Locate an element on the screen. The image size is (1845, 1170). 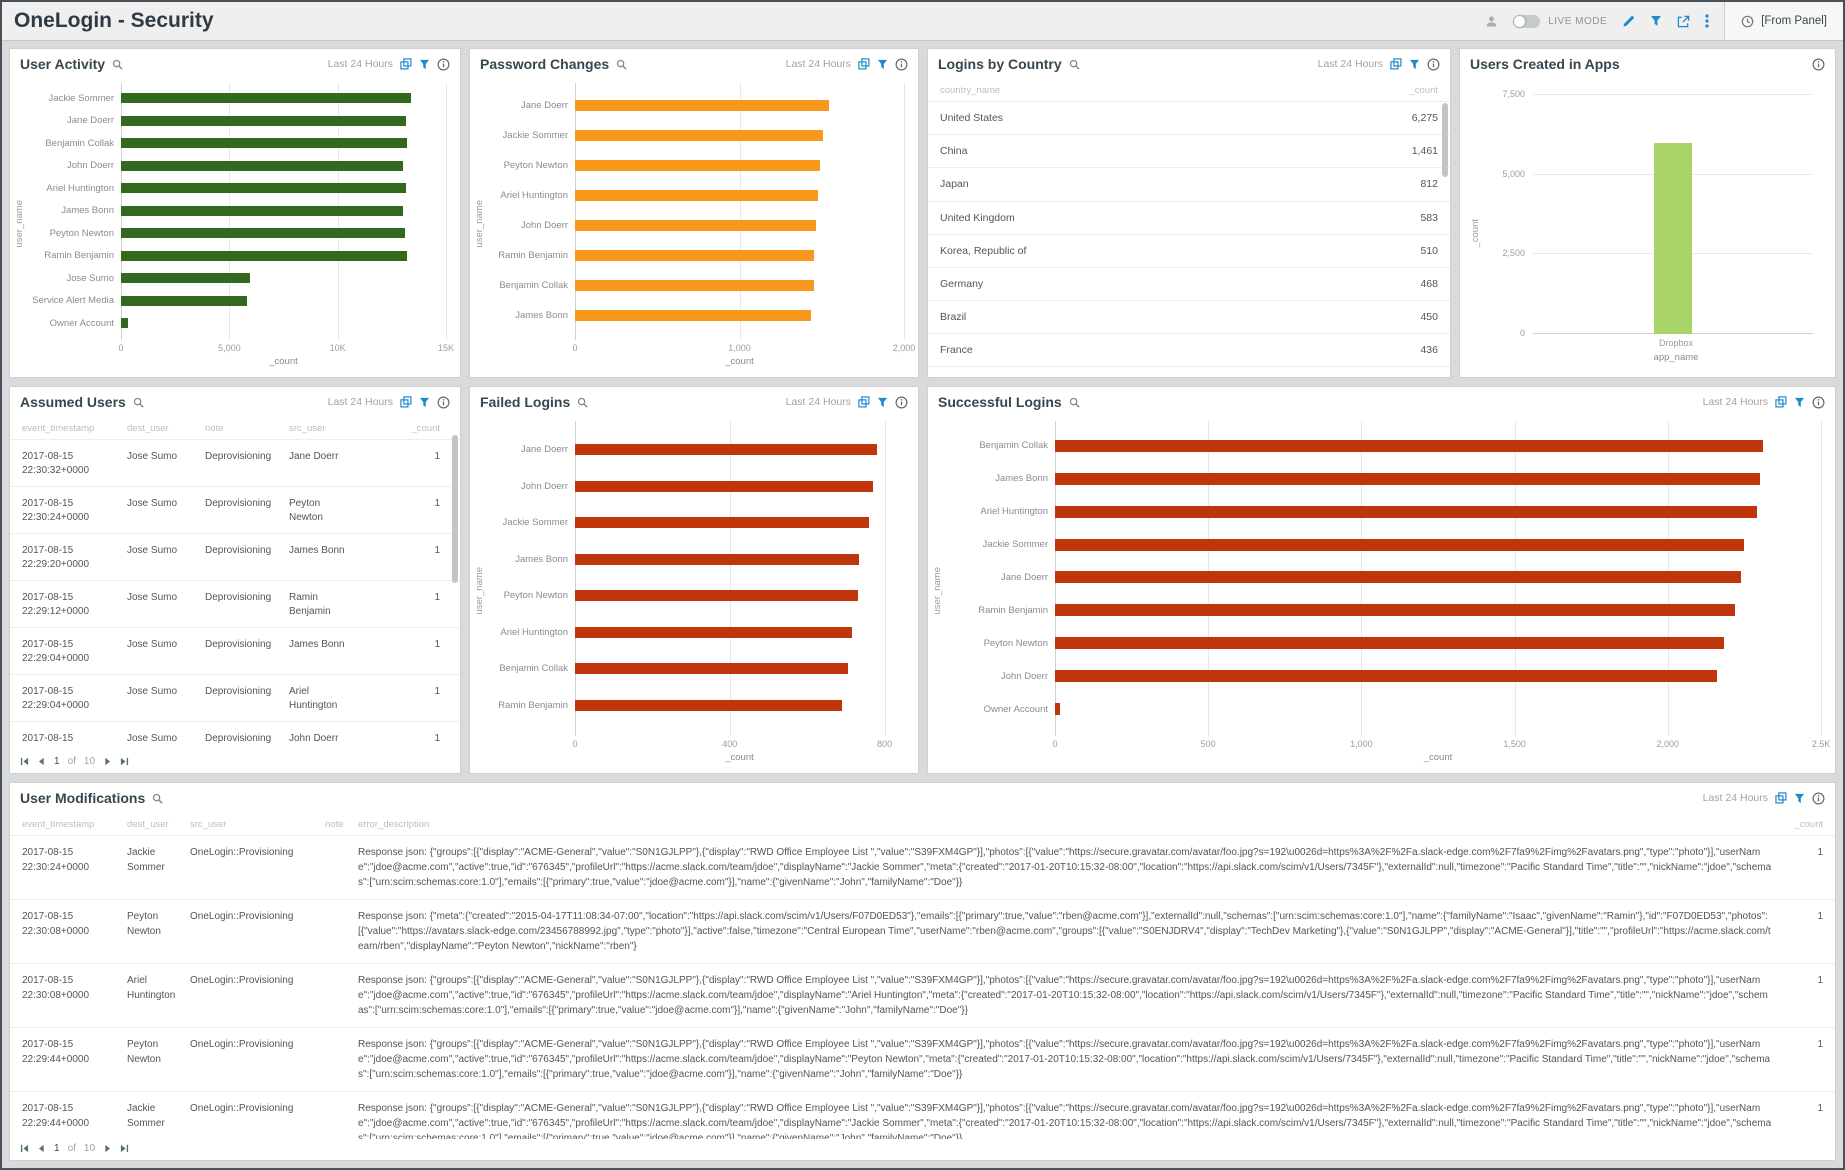
table-row: France 436 is located at coordinates (1189, 349).